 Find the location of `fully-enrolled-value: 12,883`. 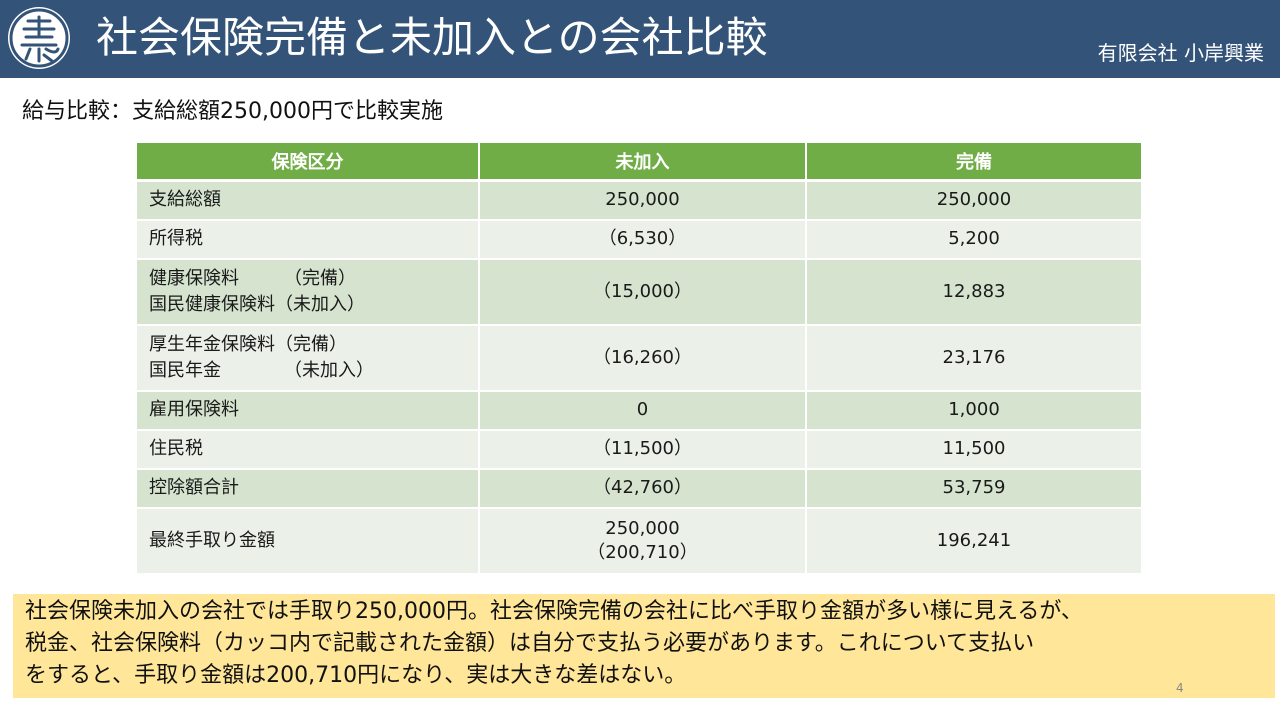

fully-enrolled-value: 12,883 is located at coordinates (973, 292).